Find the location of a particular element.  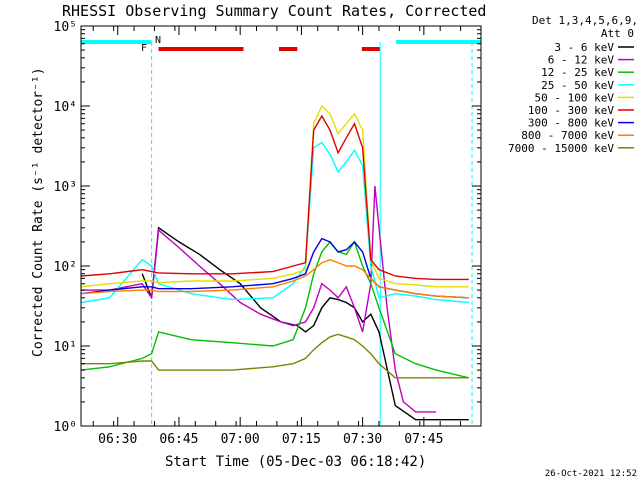

legend-entry-1: 6 - 12 keV is located at coordinates (581, 60).